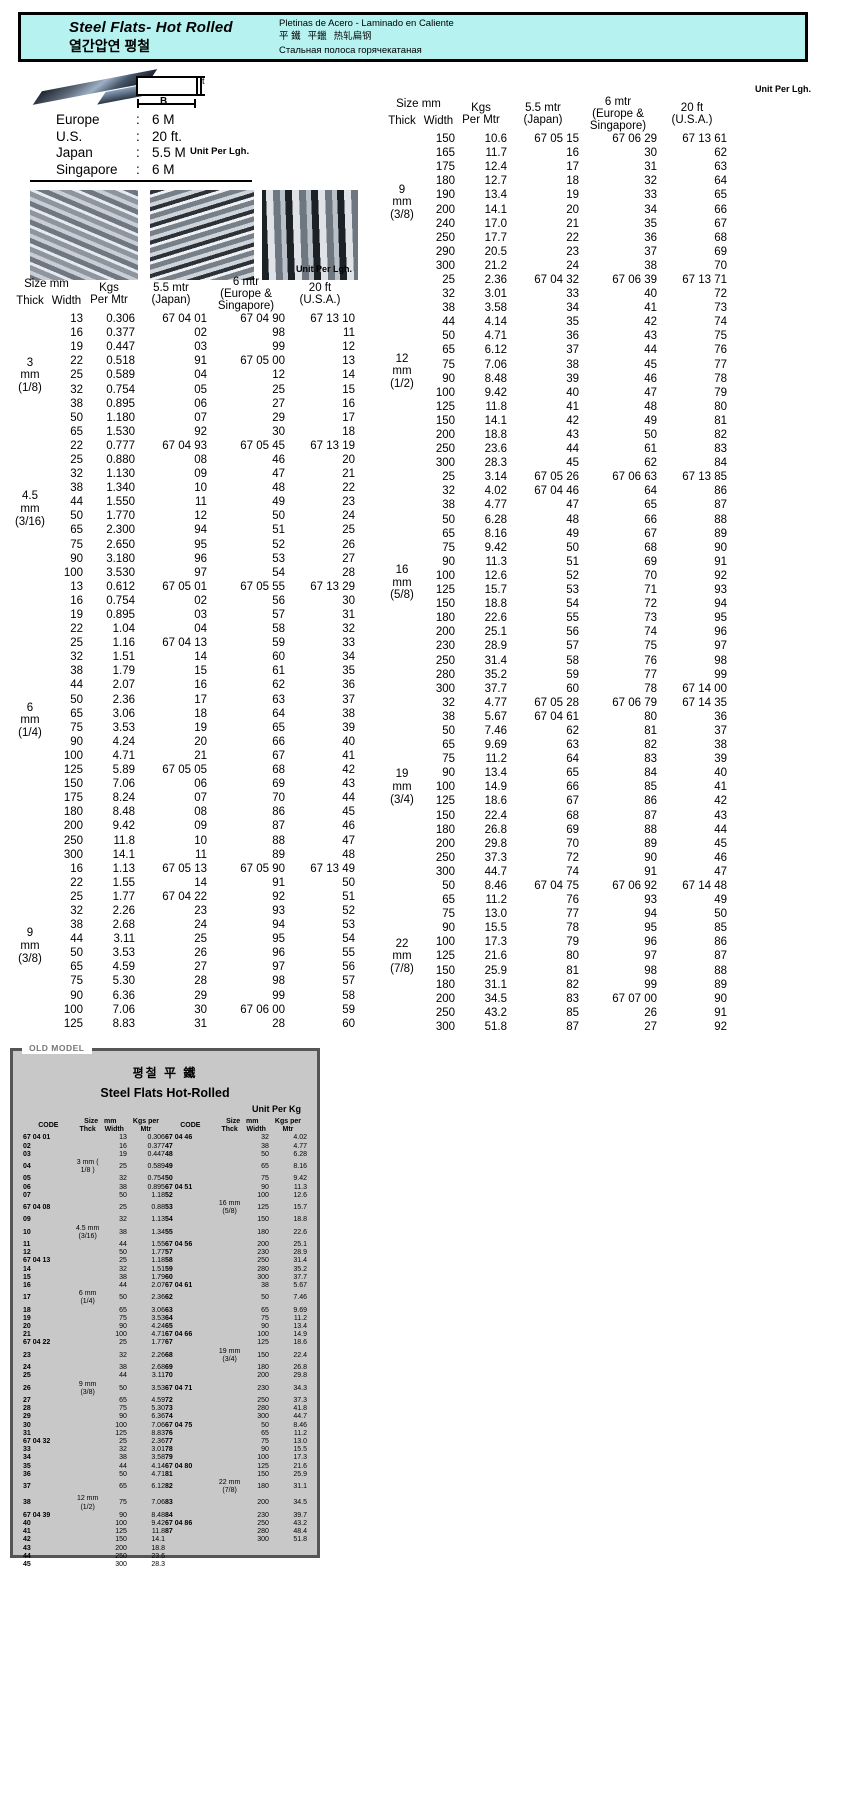 This screenshot has height=1800, width=846. I want to click on cell-code-japan: 38, so click(572, 364).